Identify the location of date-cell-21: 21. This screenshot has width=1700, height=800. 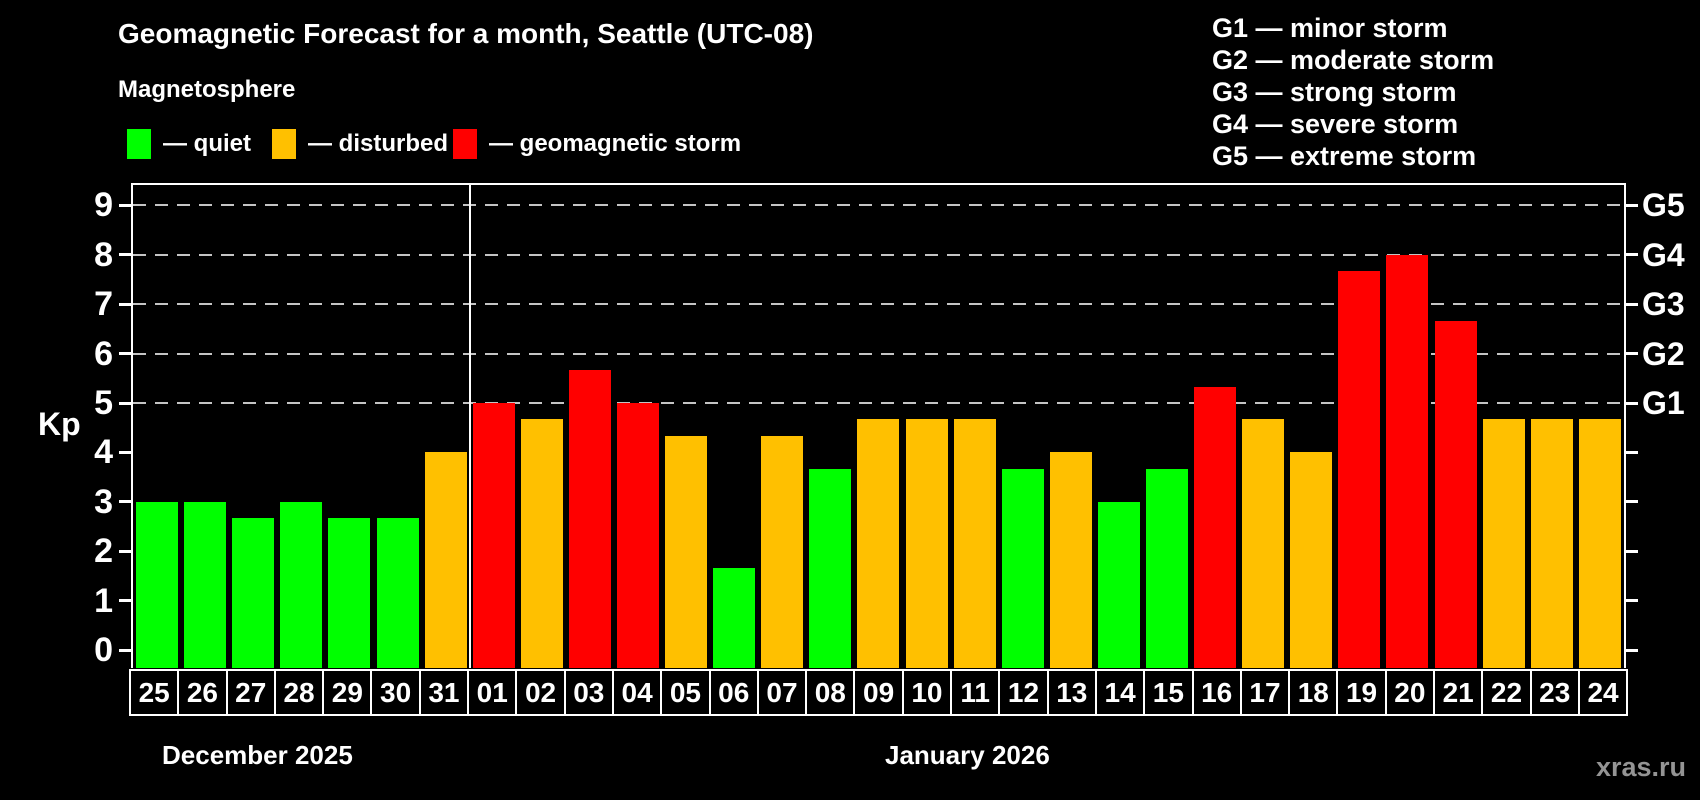
(1458, 692).